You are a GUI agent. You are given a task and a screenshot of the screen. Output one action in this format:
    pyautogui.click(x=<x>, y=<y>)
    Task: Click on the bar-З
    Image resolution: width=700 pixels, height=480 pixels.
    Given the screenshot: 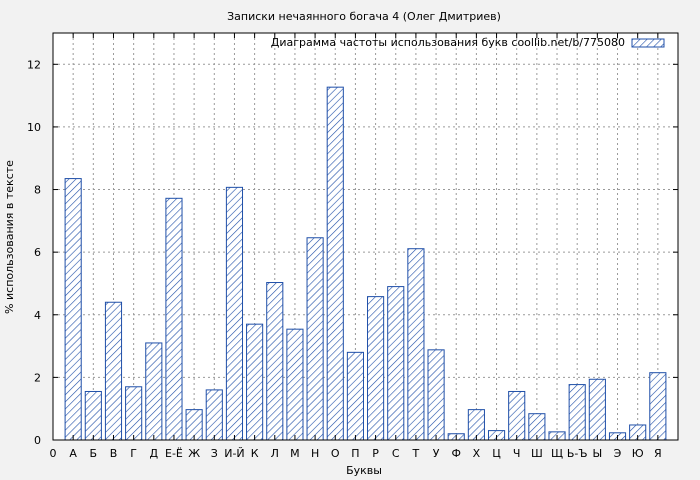 What is the action you would take?
    pyautogui.click(x=214, y=415)
    